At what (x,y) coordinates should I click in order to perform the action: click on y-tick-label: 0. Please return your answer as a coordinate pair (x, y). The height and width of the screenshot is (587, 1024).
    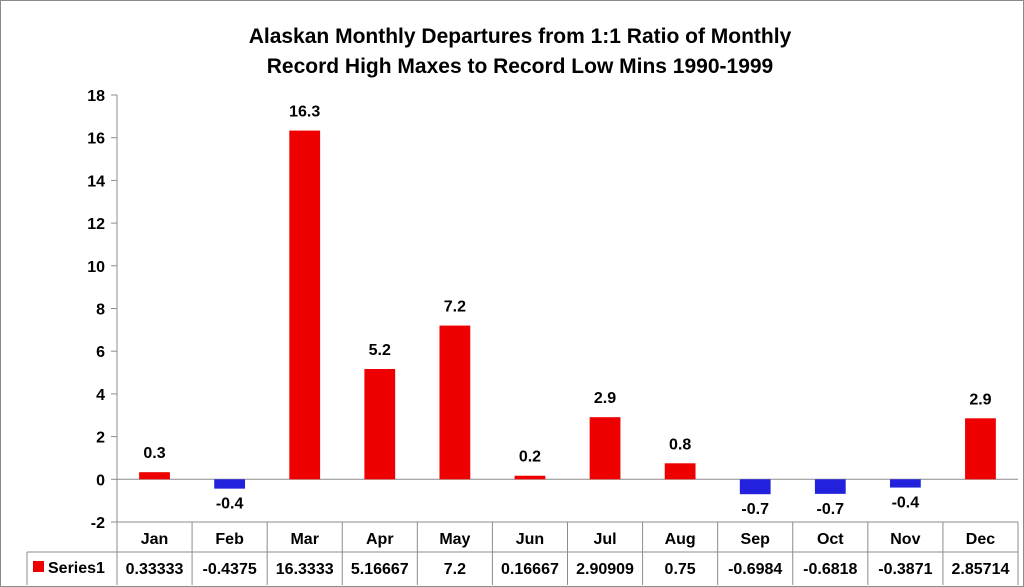
    Looking at the image, I should click on (100, 480).